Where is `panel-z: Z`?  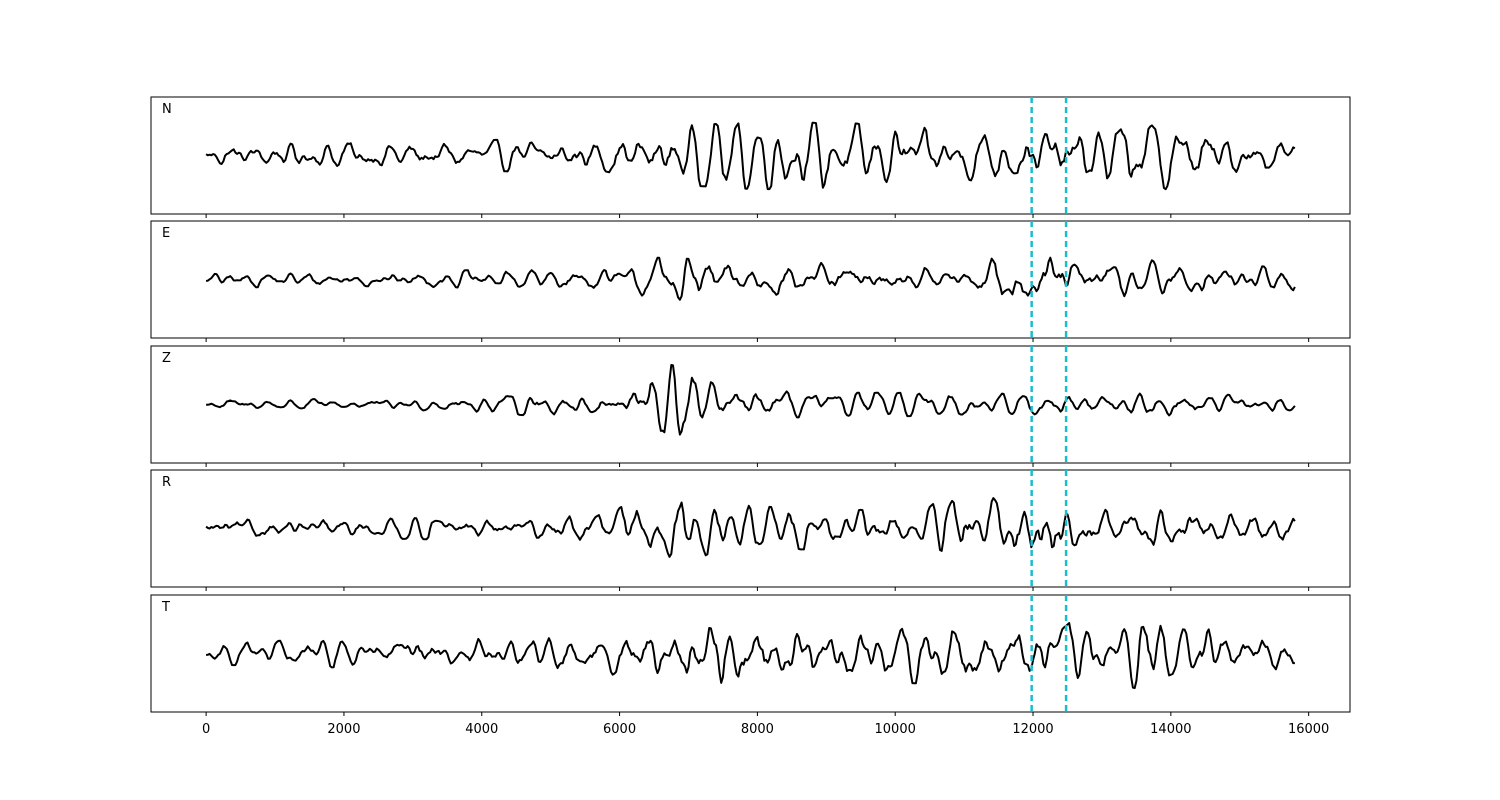
panel-z: Z is located at coordinates (750, 406).